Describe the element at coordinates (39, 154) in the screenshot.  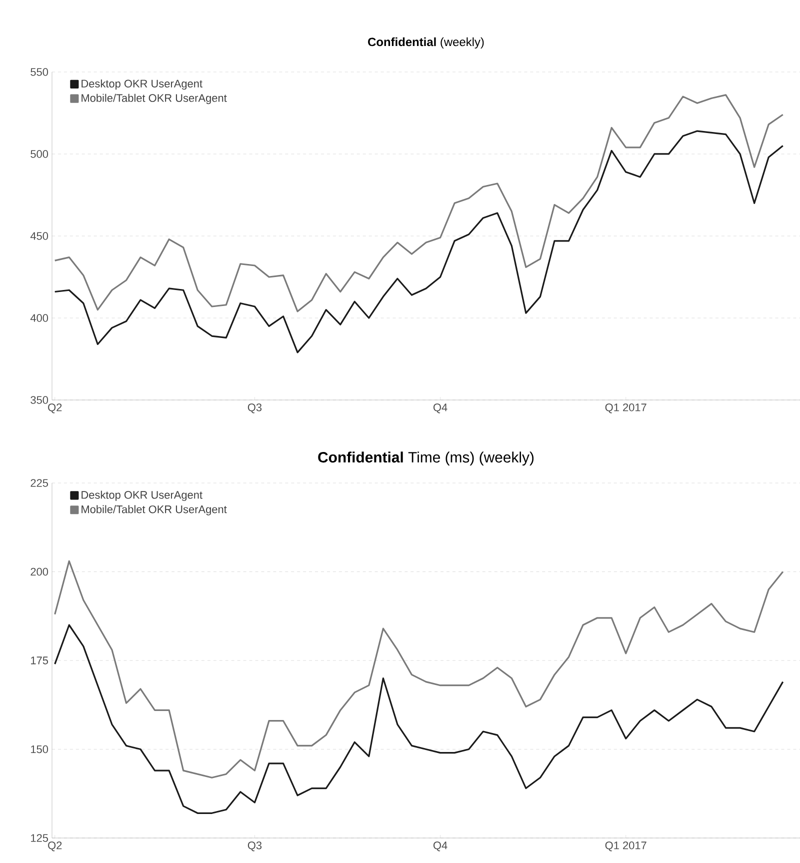
I see `y-tick-label: 500` at that location.